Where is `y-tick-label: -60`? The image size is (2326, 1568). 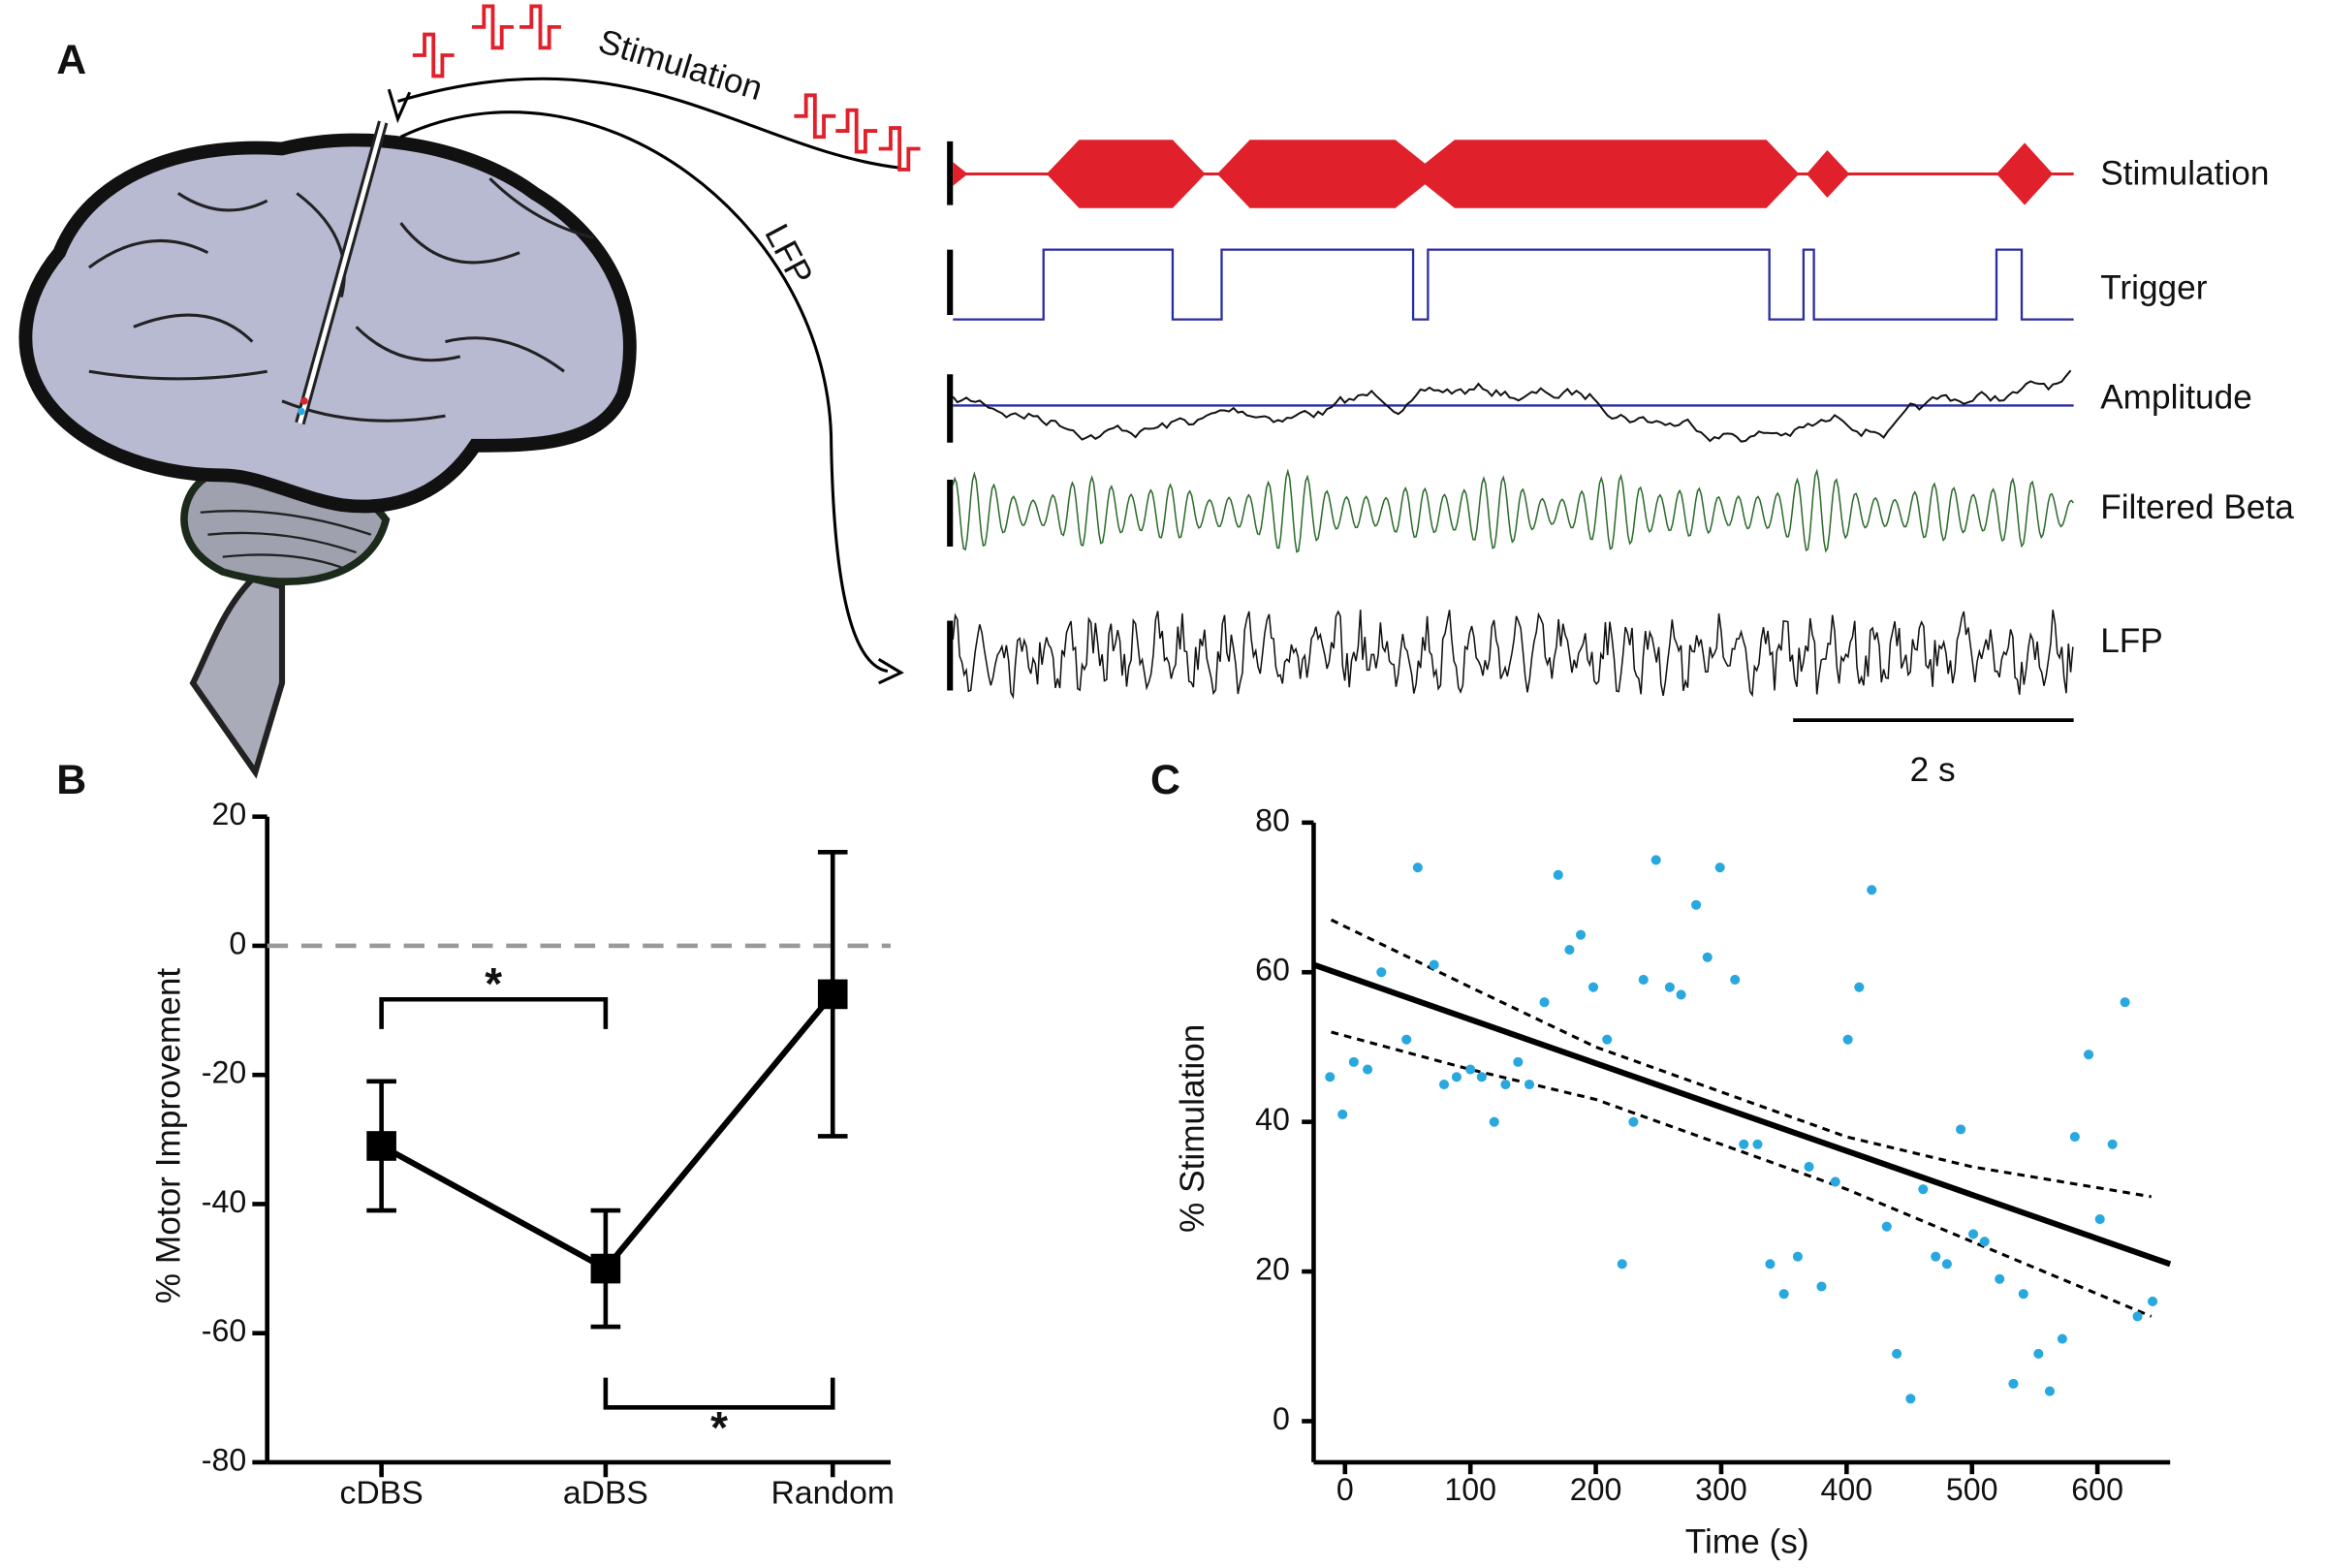 y-tick-label: -60 is located at coordinates (224, 1330).